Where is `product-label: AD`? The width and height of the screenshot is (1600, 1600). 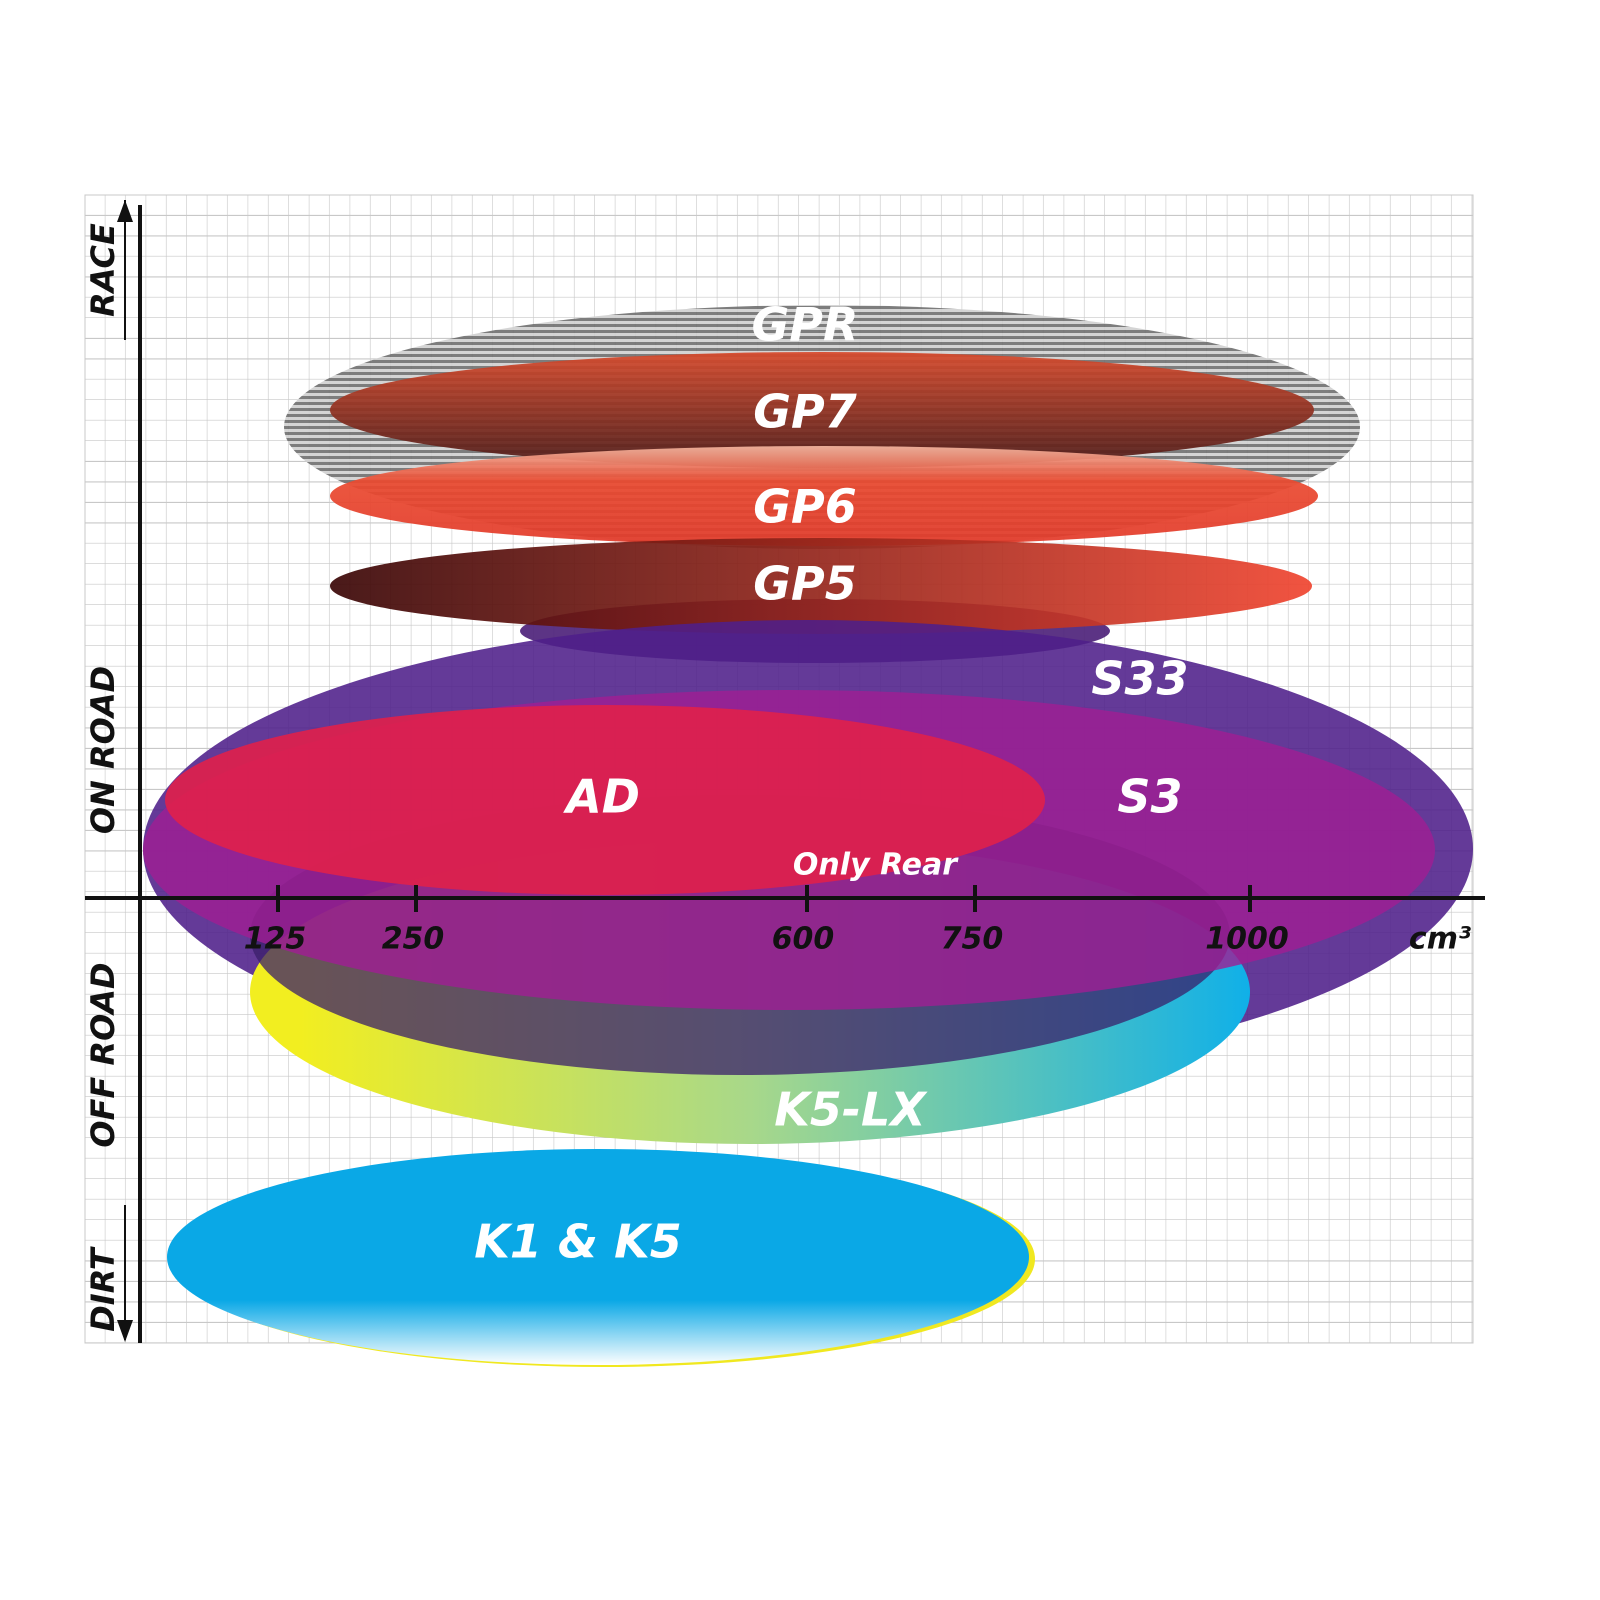 product-label: AD is located at coordinates (601, 797).